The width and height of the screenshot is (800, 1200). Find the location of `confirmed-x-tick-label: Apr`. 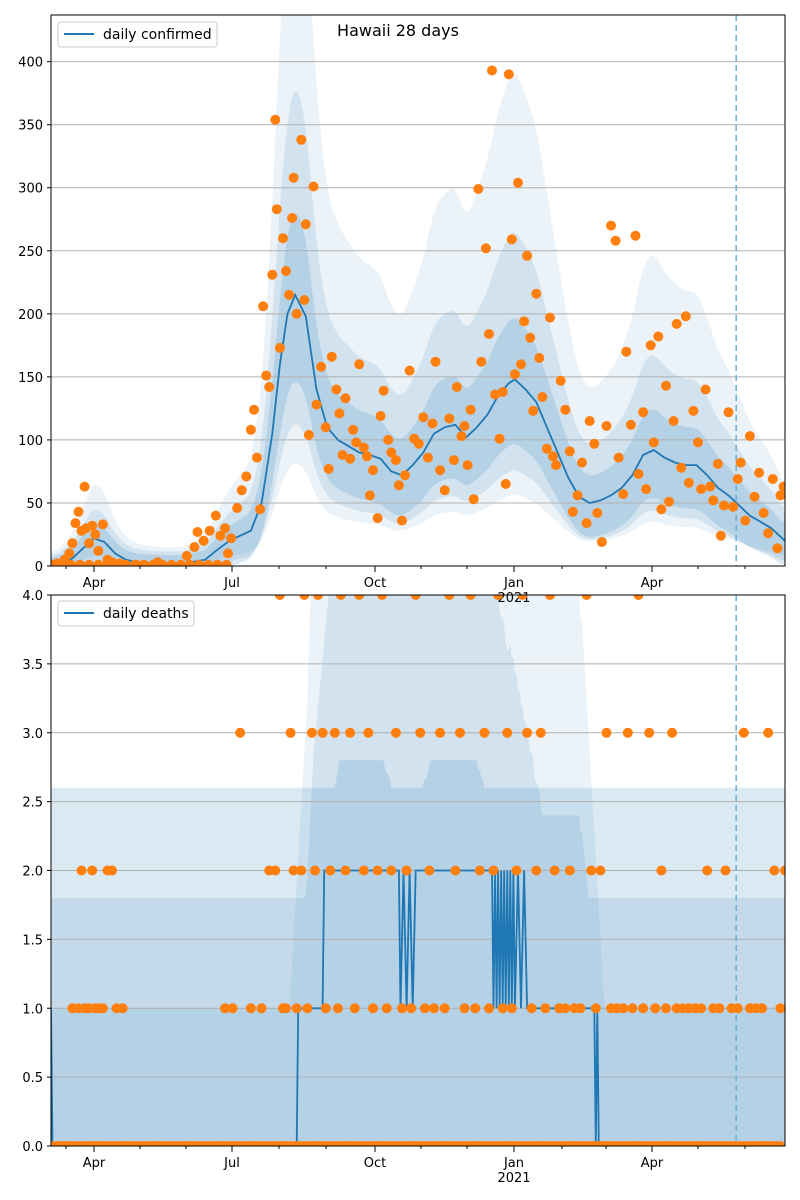

confirmed-x-tick-label: Apr is located at coordinates (652, 583).